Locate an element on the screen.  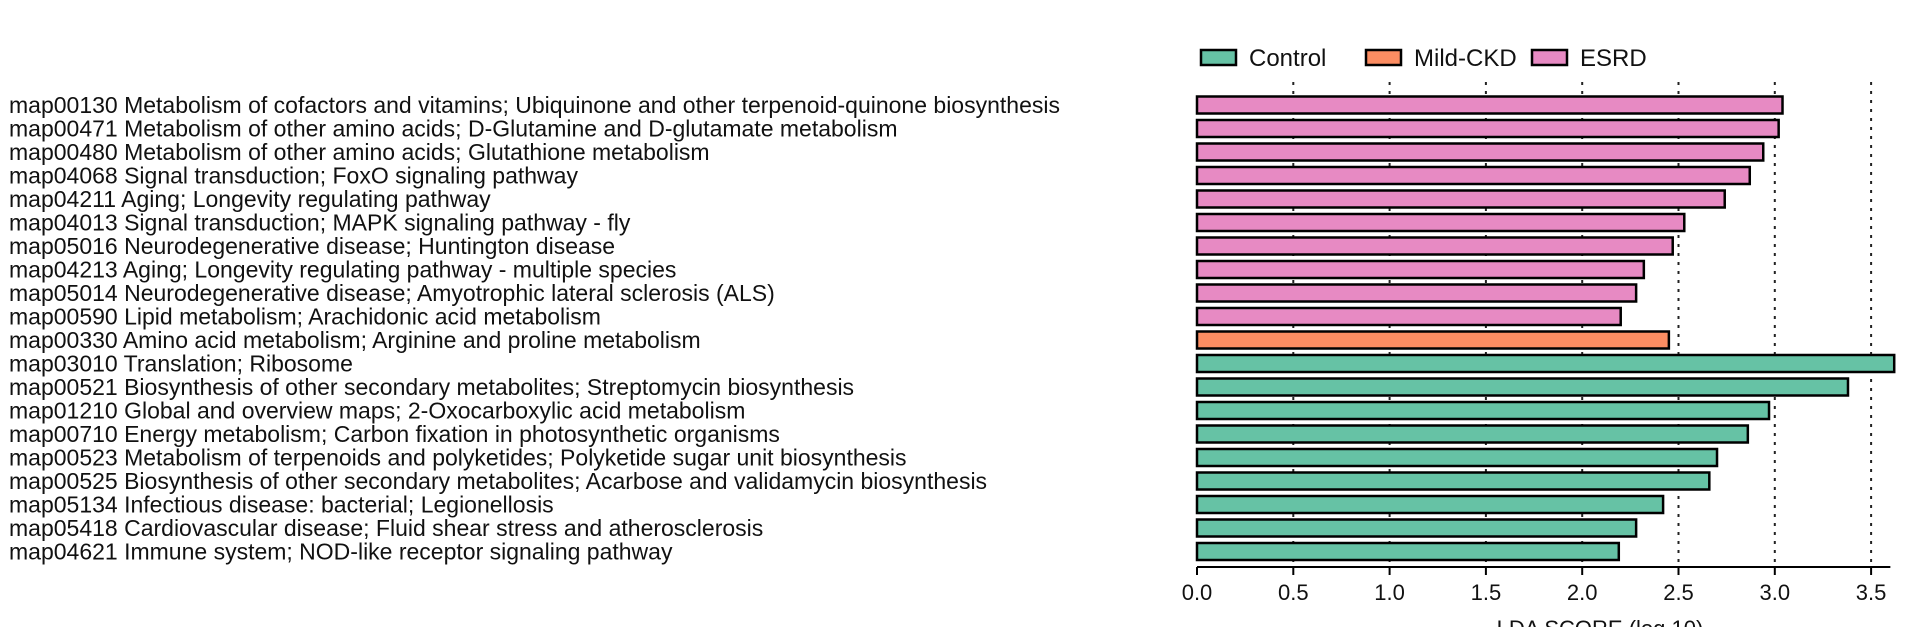
x-tick-label: 0.0 is located at coordinates (1197, 592).